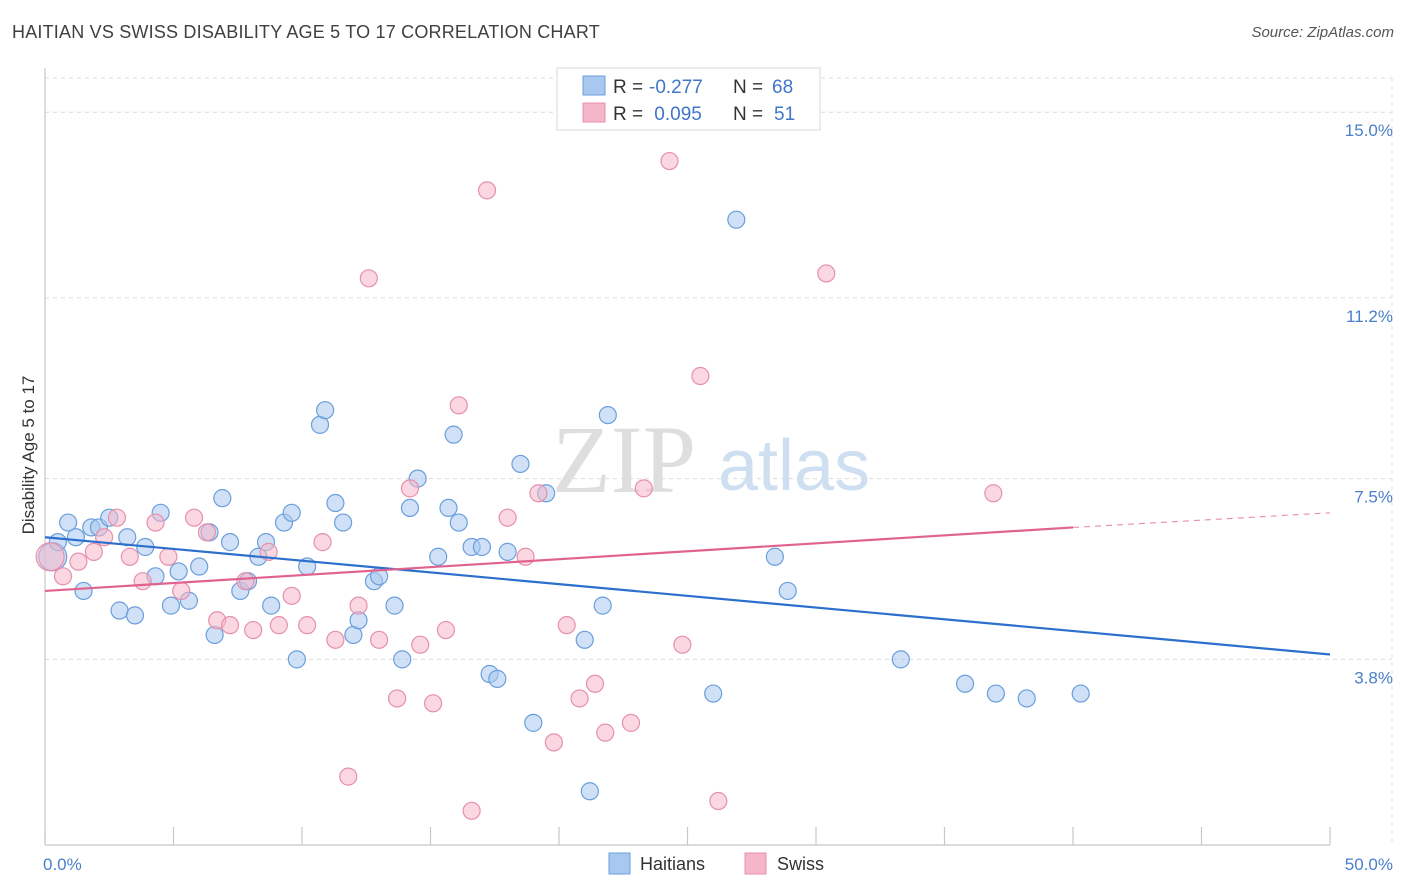 The height and width of the screenshot is (892, 1406). Describe the element at coordinates (782, 87) in the screenshot. I see `legend-n-value-1: 68` at that location.